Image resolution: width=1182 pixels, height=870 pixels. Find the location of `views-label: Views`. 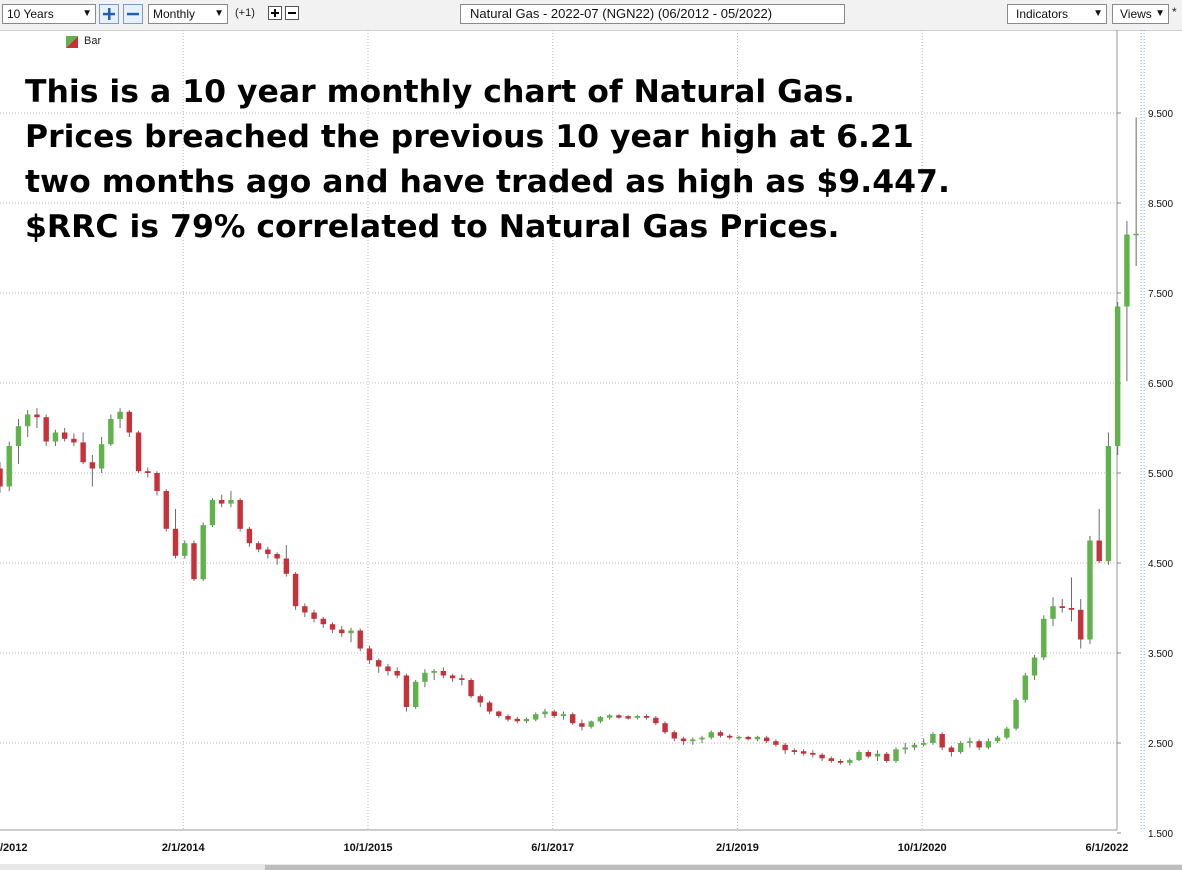

views-label: Views is located at coordinates (1136, 14).